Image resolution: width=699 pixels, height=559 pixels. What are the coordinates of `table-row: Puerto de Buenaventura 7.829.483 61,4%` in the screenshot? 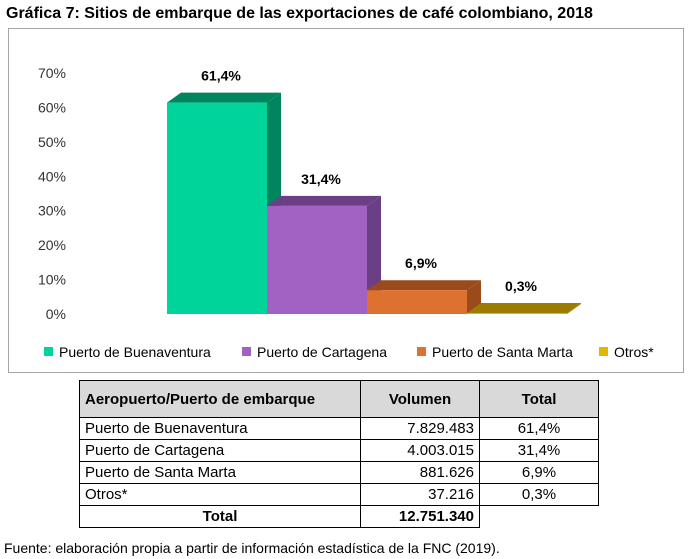 It's located at (339, 428).